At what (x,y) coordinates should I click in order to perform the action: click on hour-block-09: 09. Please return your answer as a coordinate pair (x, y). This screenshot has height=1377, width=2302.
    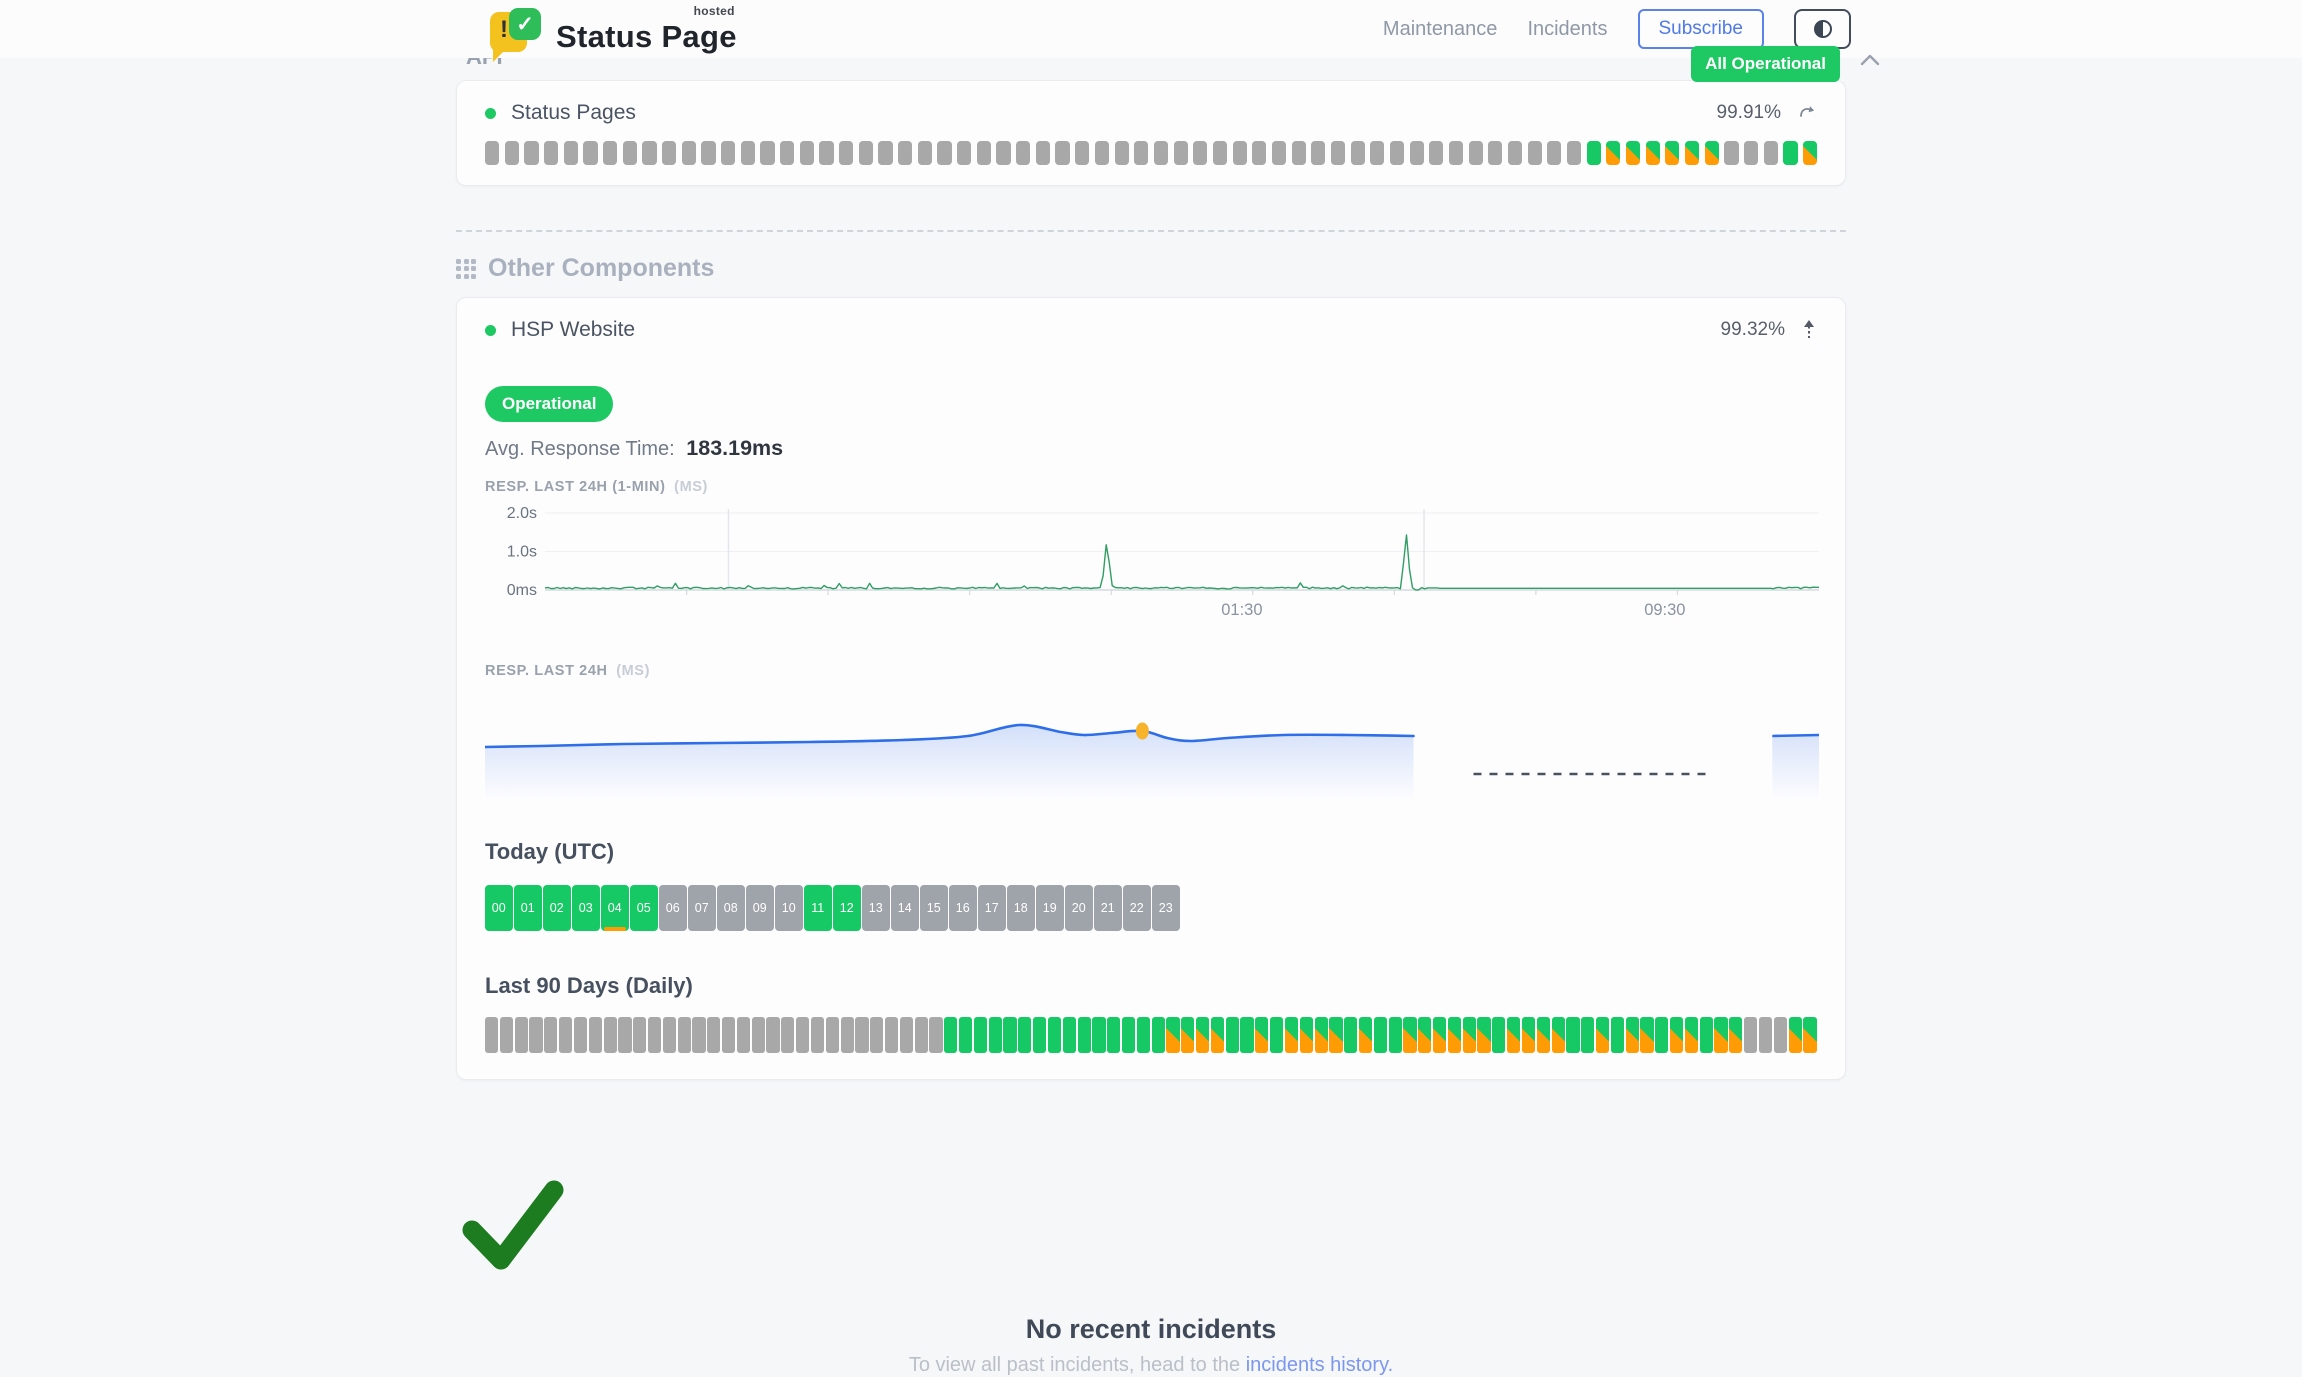
    Looking at the image, I should click on (760, 908).